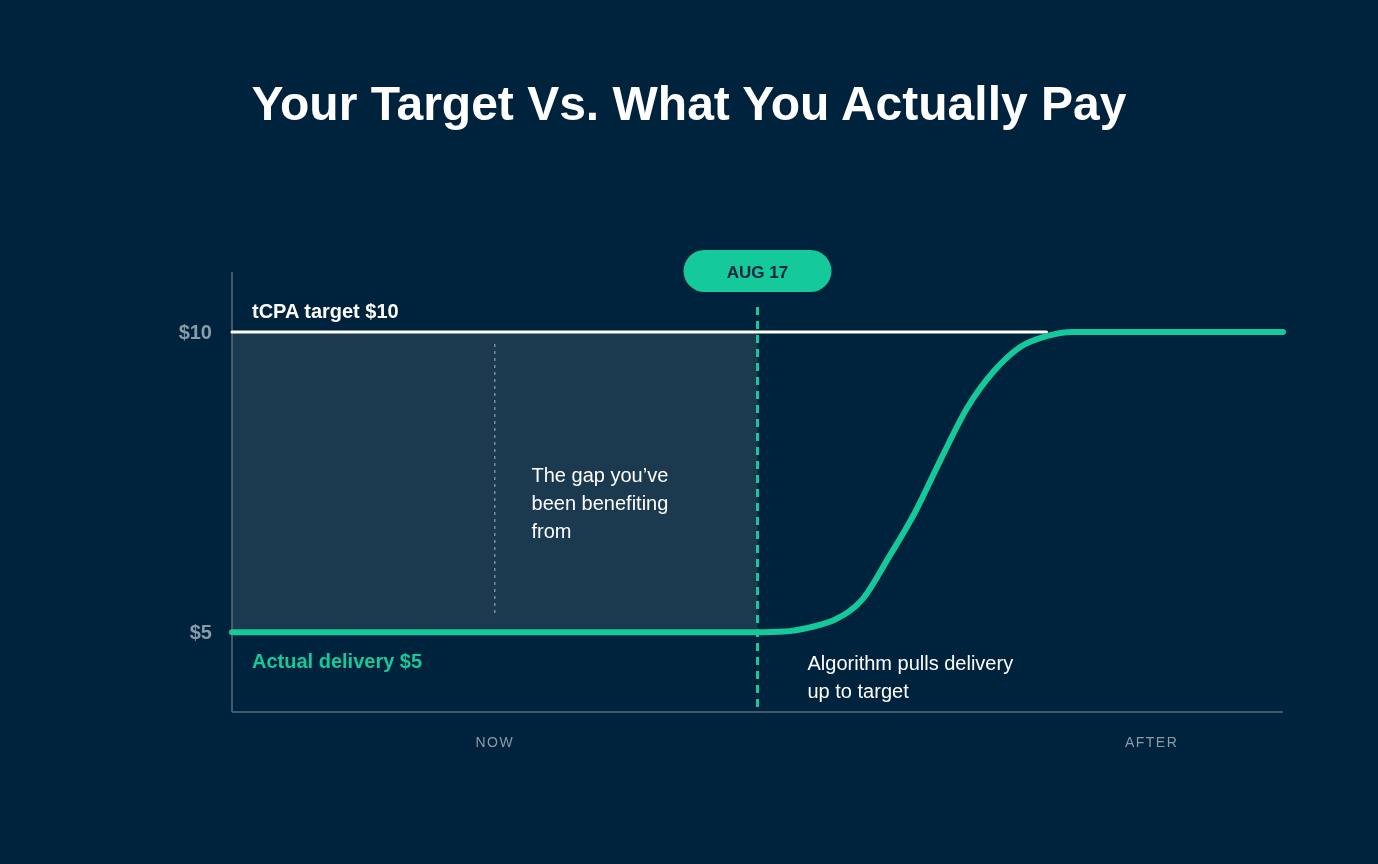 This screenshot has width=1378, height=864. I want to click on annotation: Algorithm pulls delivery up to target, so click(910, 677).